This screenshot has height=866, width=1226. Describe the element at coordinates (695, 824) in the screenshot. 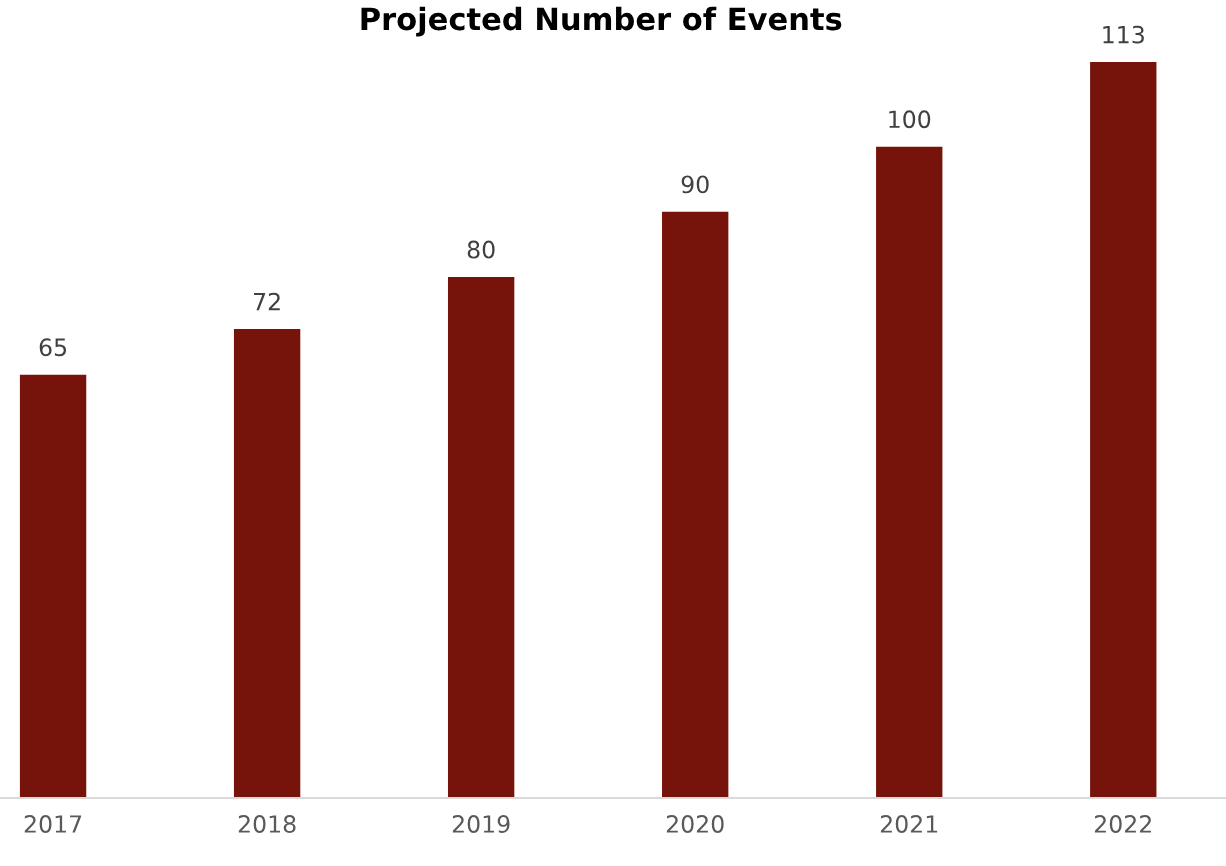

I see `x-tick-label: 2020` at that location.